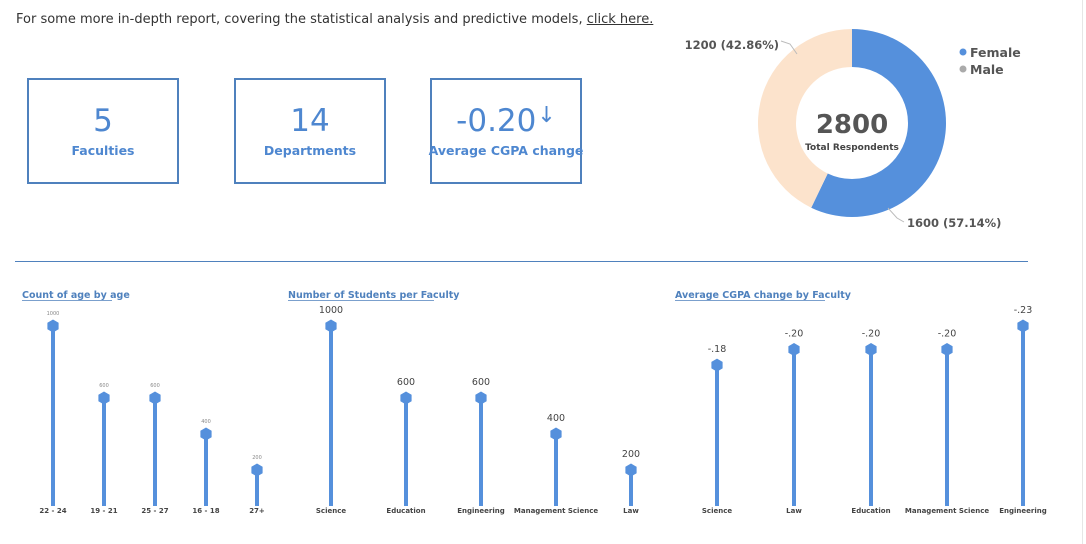 This screenshot has width=1086, height=544. I want to click on kpi-value: 14, so click(310, 120).